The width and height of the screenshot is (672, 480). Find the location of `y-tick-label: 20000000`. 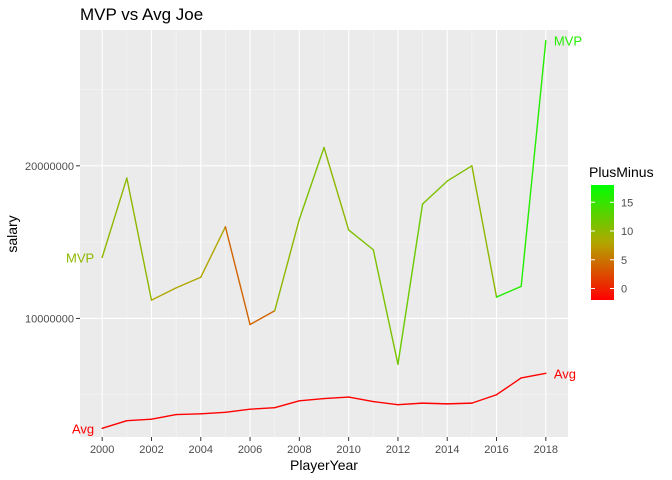

y-tick-label: 20000000 is located at coordinates (49, 167).